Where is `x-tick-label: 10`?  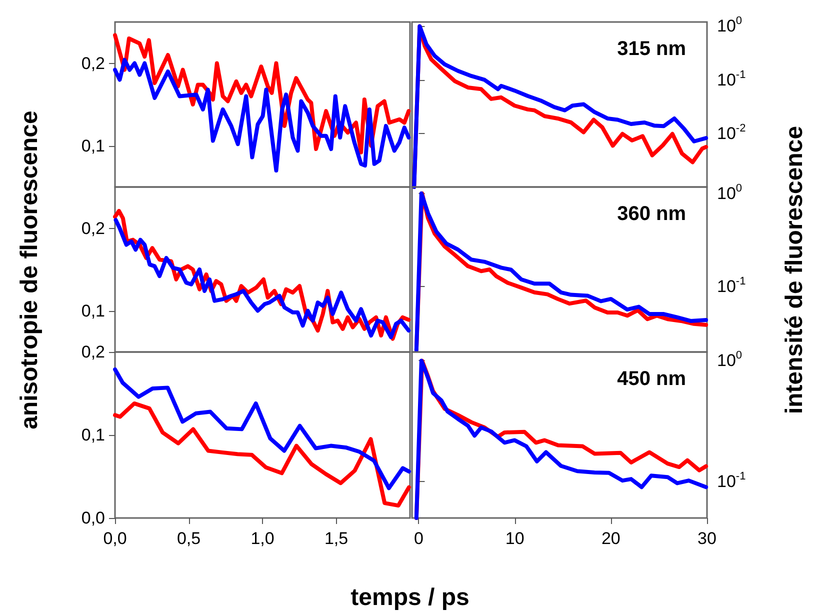 x-tick-label: 10 is located at coordinates (514, 538).